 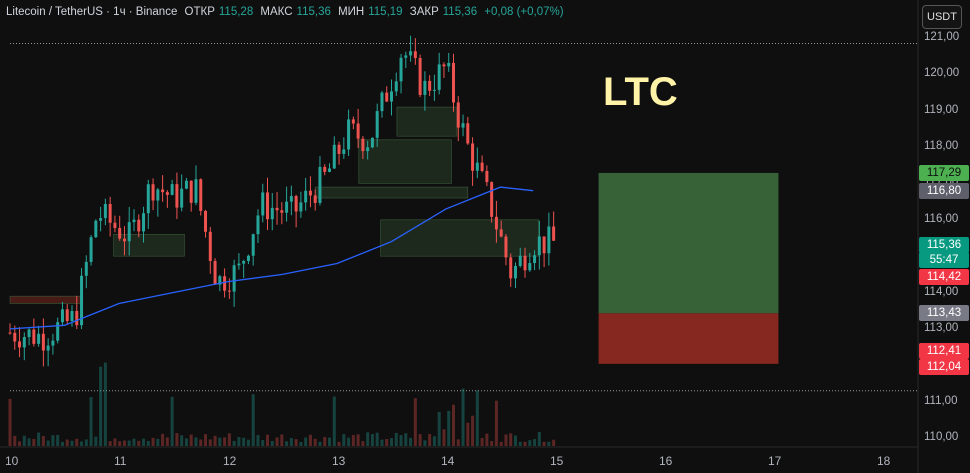 What do you see at coordinates (884, 461) in the screenshot?
I see `time-axis-tick: 18` at bounding box center [884, 461].